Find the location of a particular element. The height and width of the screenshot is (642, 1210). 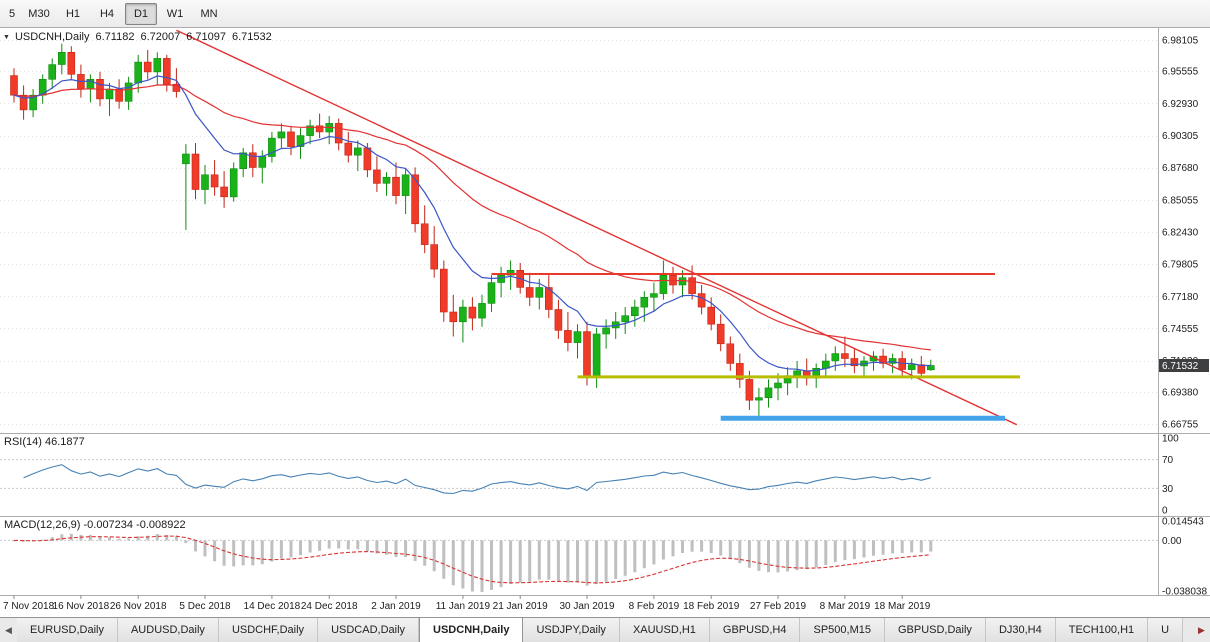

timeframe-button-d1: D1 is located at coordinates (141, 13).